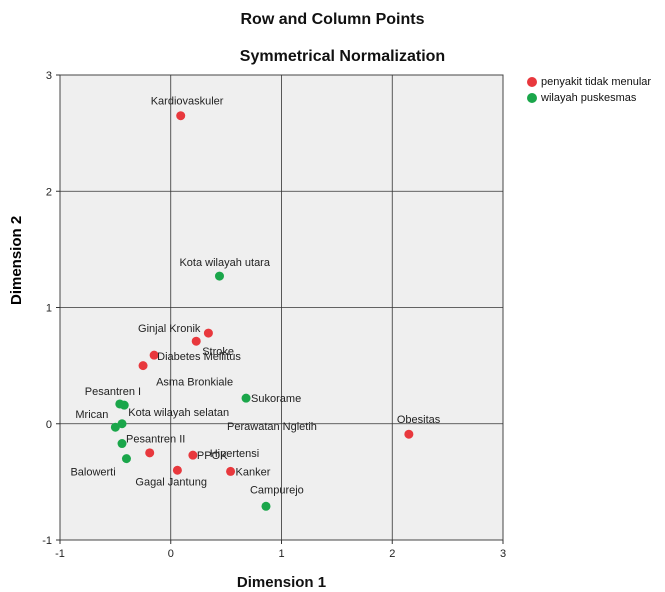 Image resolution: width=665 pixels, height=592 pixels. I want to click on legend-item-wilayah: wilayah puskesmas, so click(589, 98).